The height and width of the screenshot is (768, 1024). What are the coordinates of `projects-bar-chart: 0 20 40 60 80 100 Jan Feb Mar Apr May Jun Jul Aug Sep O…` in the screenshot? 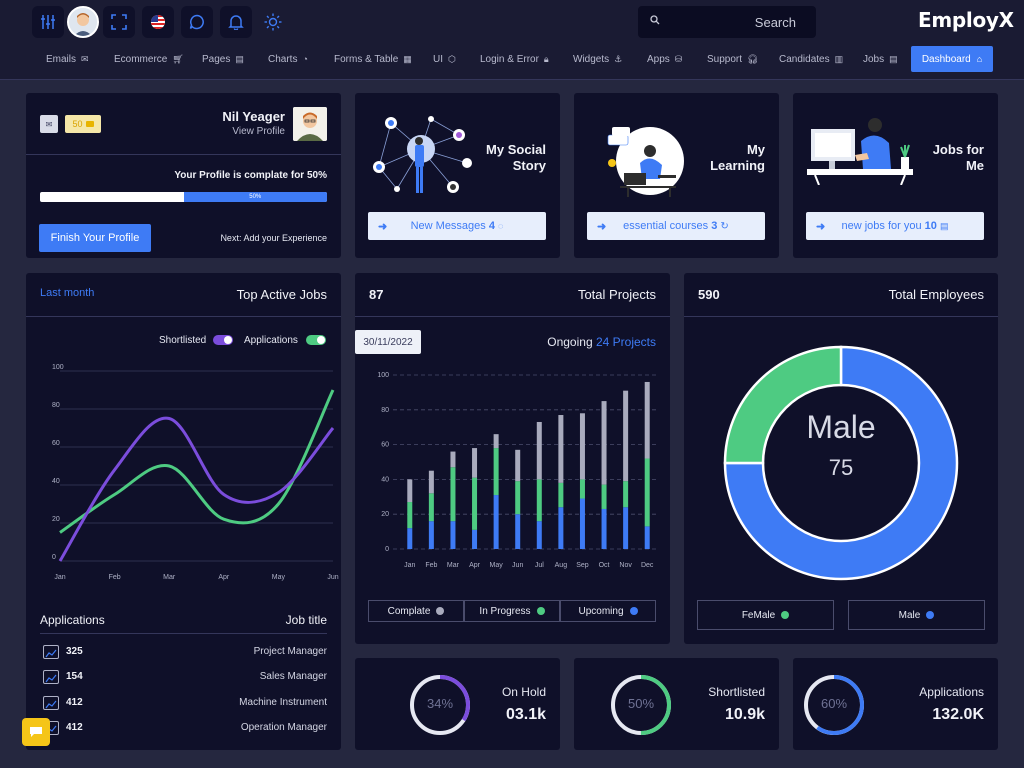 It's located at (517, 470).